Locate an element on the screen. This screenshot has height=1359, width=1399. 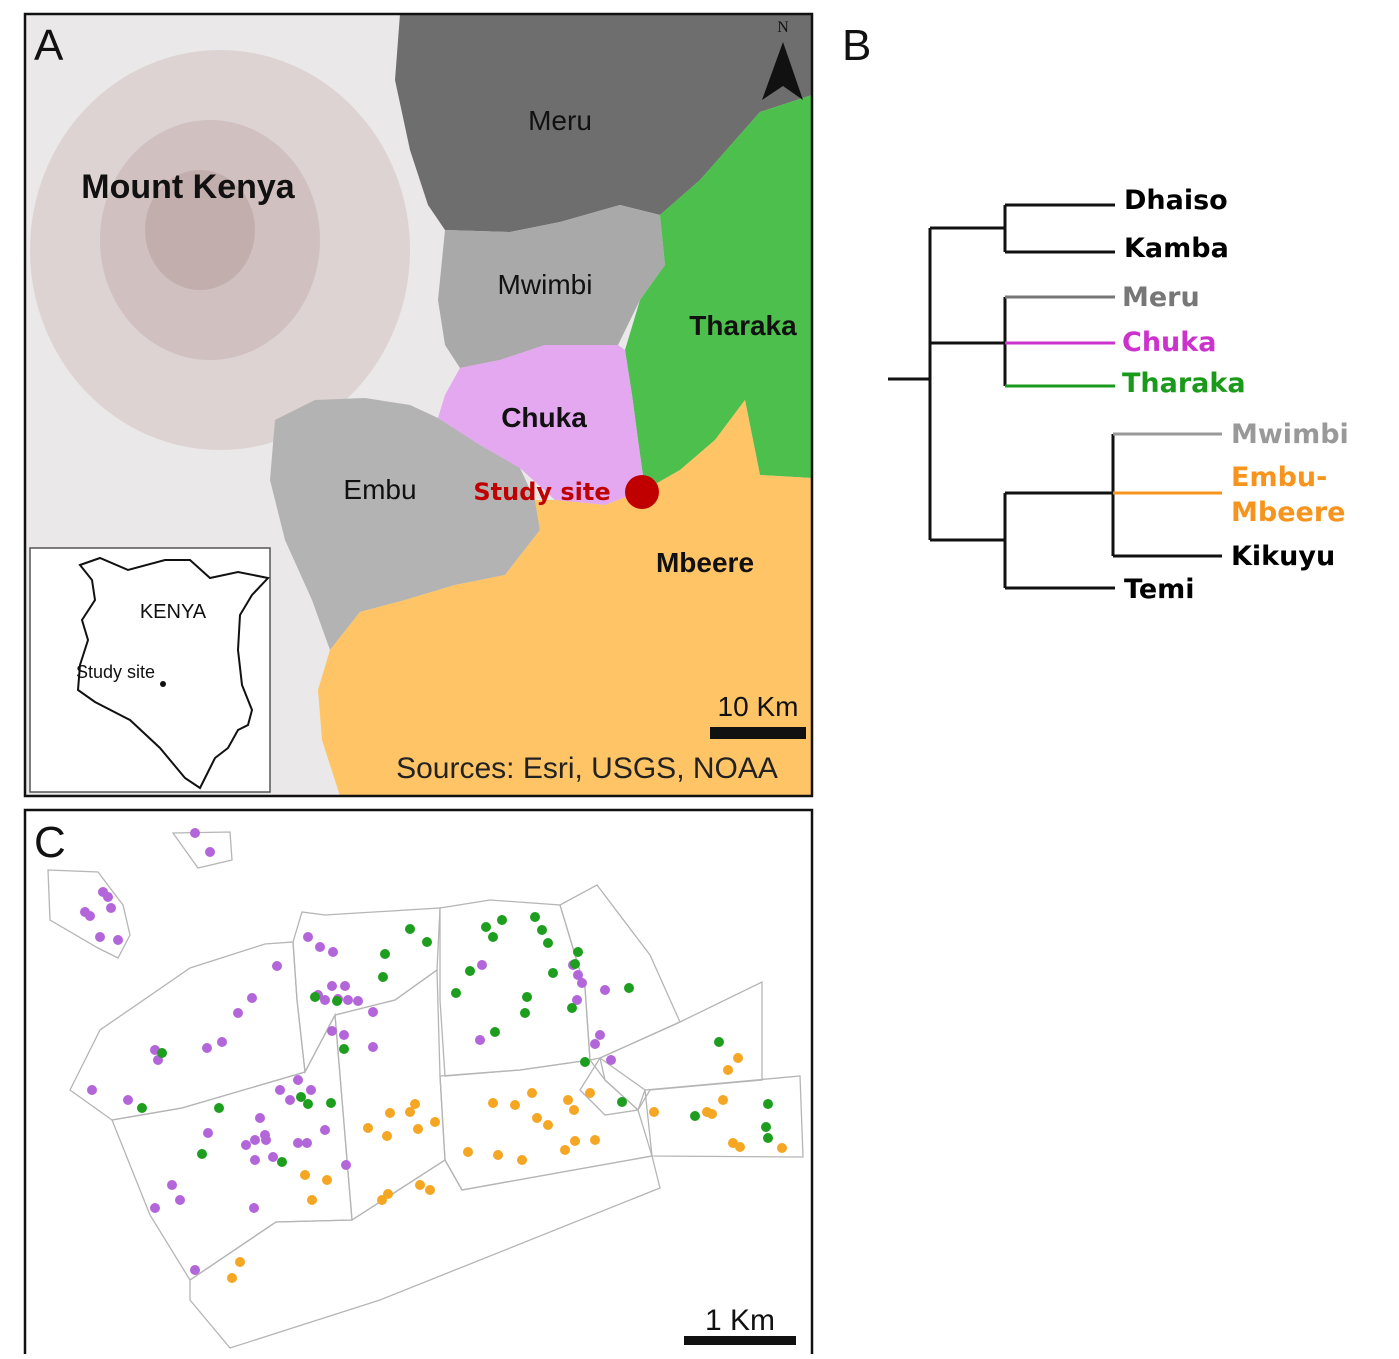
leaf-dhaiso: Dhaiso is located at coordinates (1176, 200).